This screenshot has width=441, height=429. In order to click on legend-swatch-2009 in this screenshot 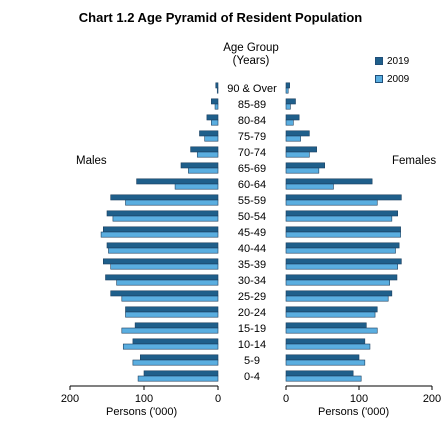, I will do `click(379, 79)`.